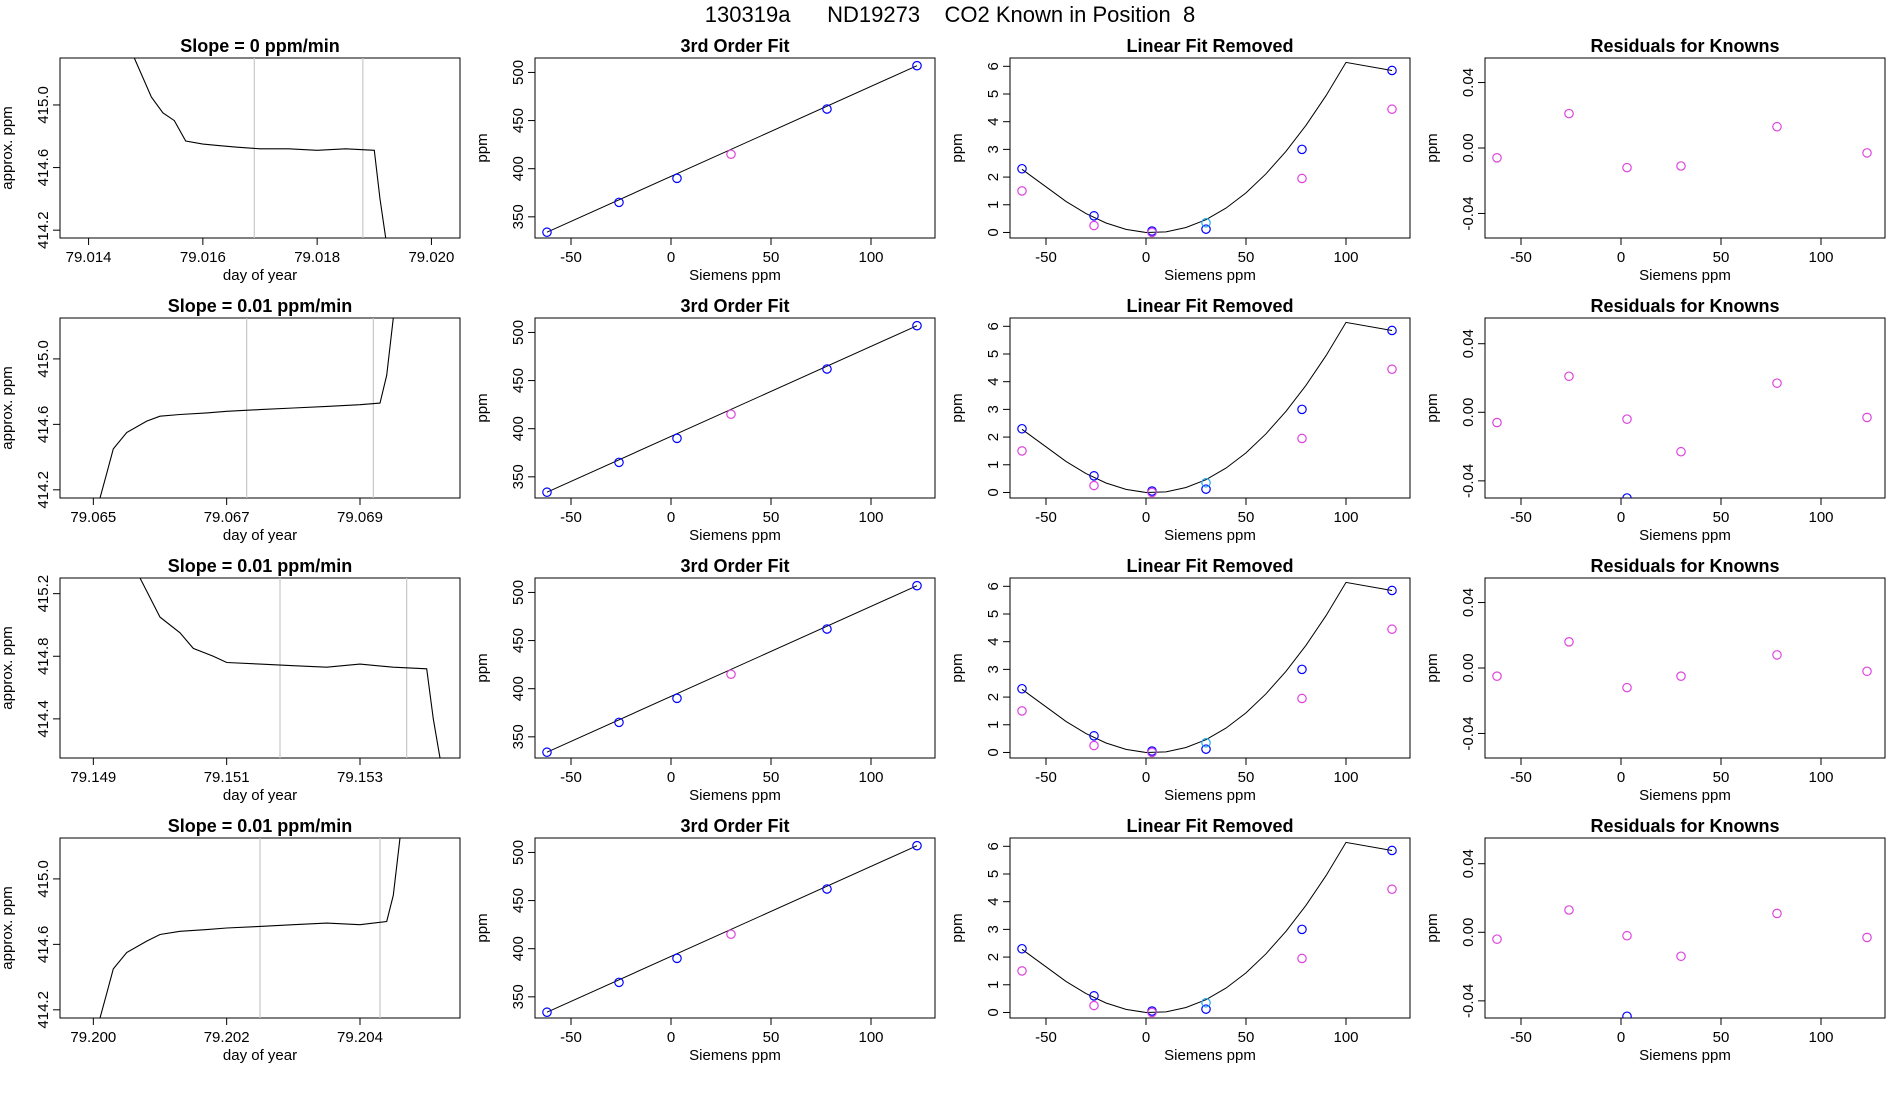 This screenshot has width=1900, height=1100. I want to click on concentration-trace, so click(290, 668).